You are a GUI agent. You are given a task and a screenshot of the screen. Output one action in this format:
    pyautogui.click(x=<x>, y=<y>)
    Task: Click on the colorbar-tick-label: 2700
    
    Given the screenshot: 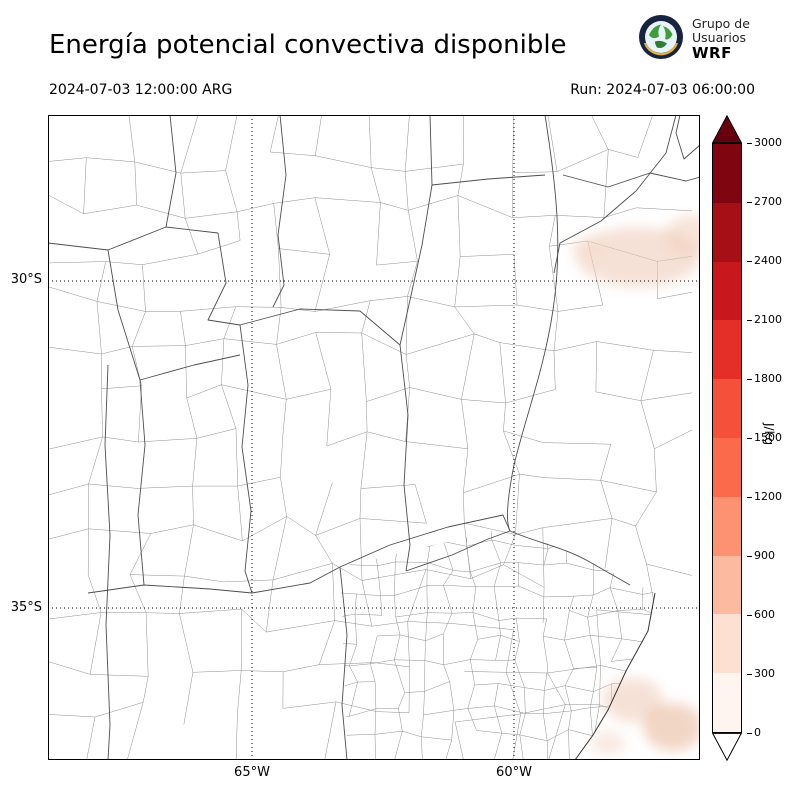 What is the action you would take?
    pyautogui.click(x=764, y=201)
    